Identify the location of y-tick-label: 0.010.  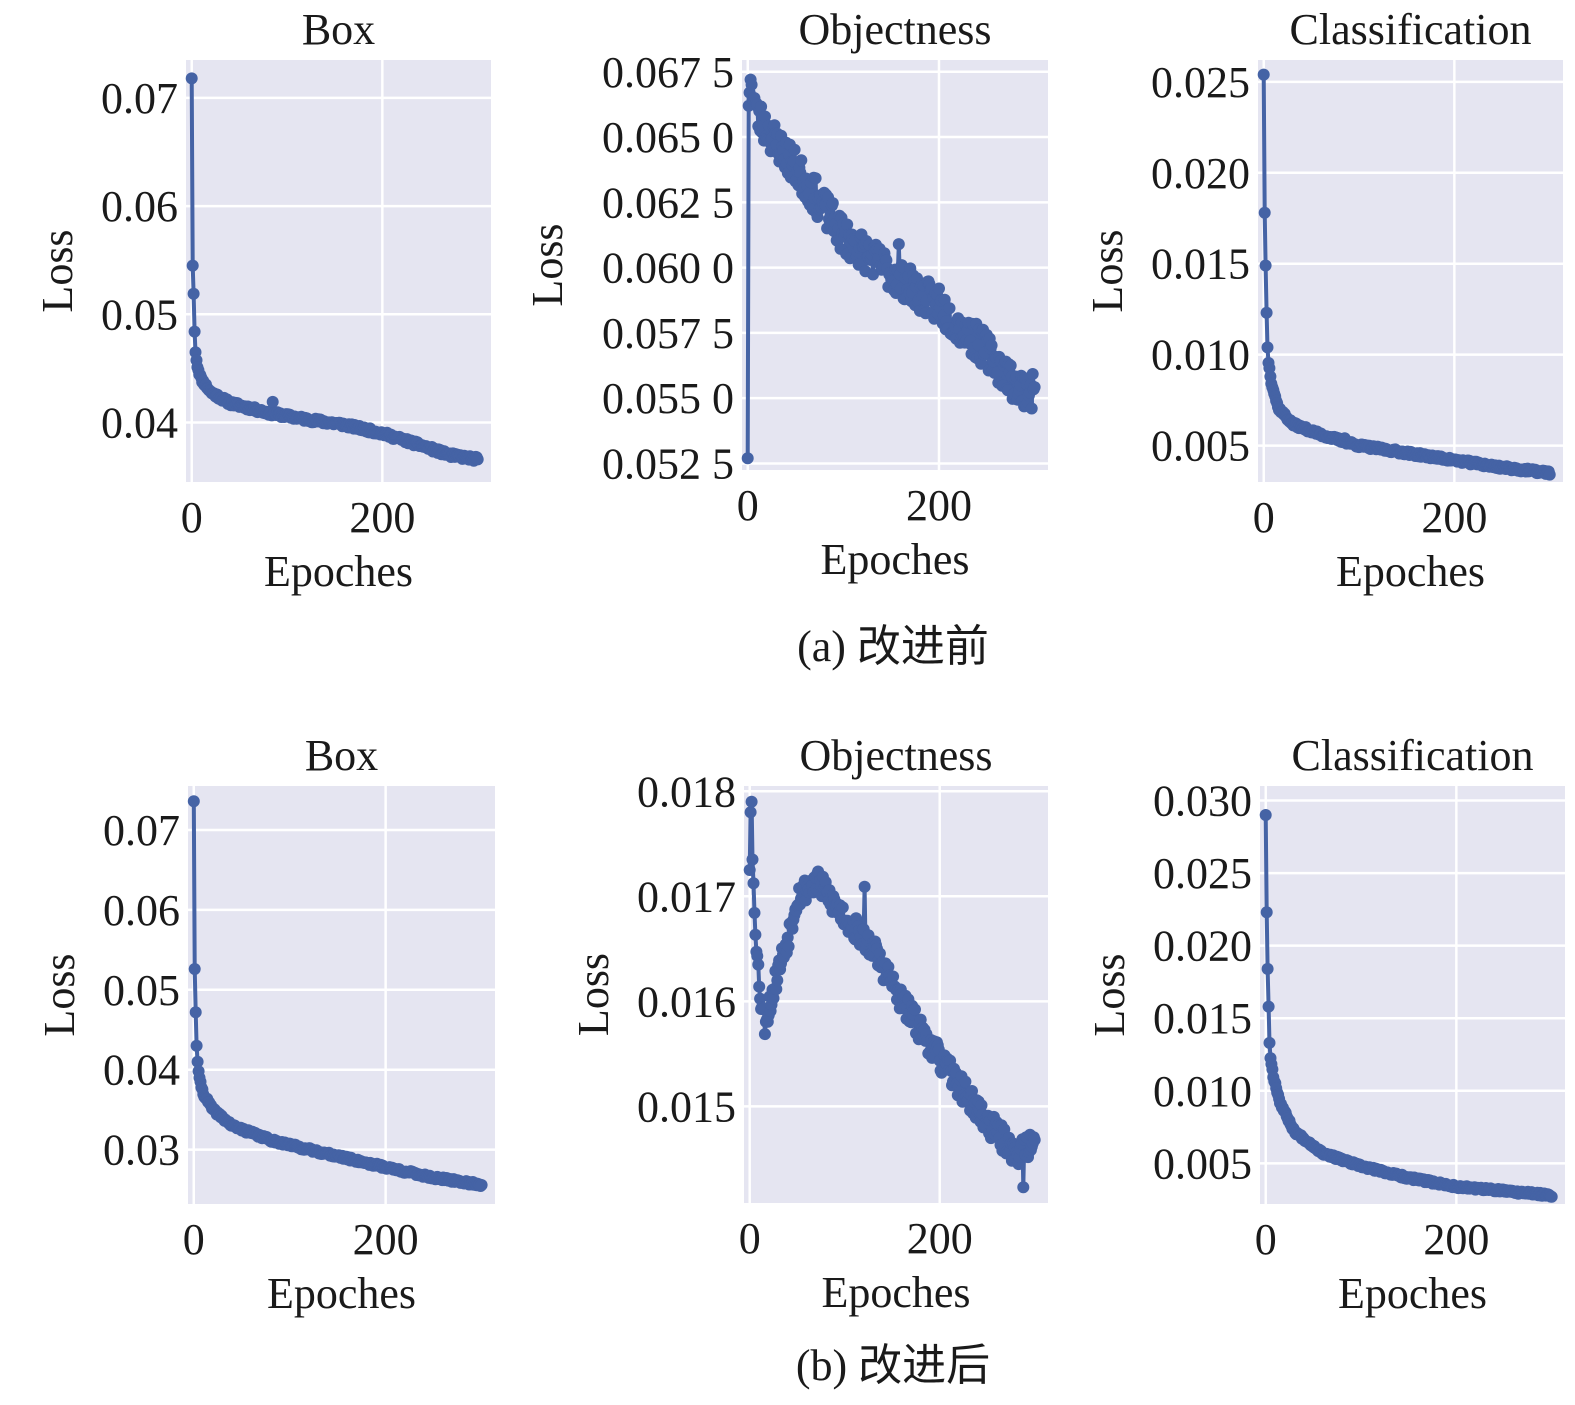
(1200, 355).